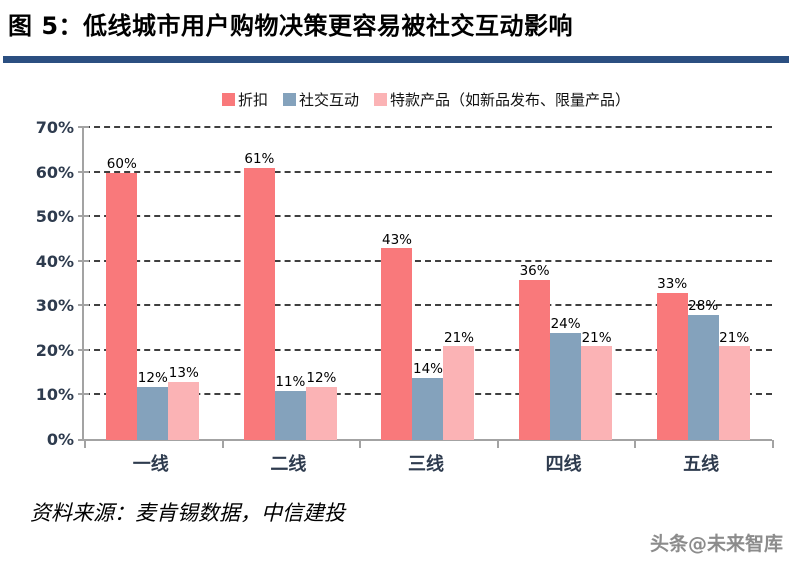 The width and height of the screenshot is (791, 568). Describe the element at coordinates (150, 464) in the screenshot. I see `x-tick-label-一线: 一线` at that location.